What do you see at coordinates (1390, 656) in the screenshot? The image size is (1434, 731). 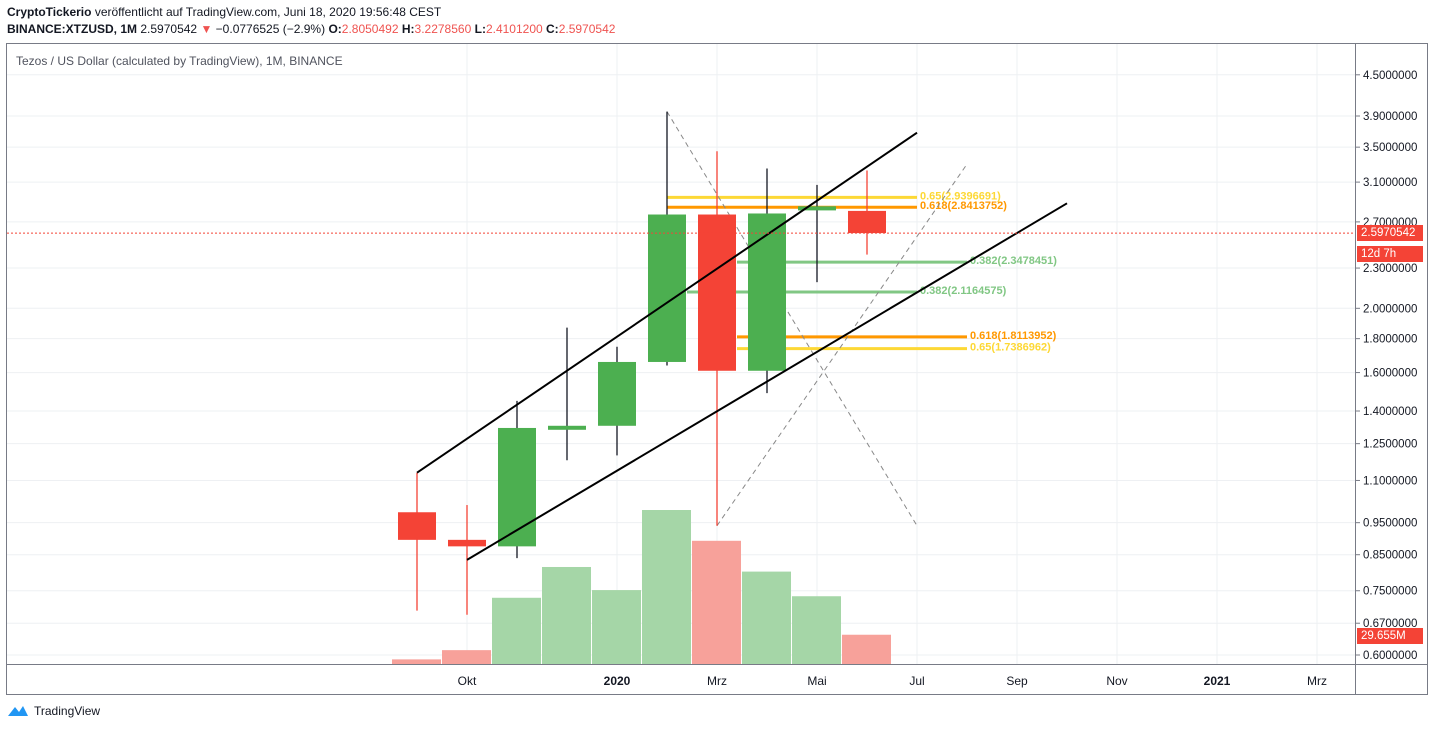 I see `y-tick-label: 0.6000000` at bounding box center [1390, 656].